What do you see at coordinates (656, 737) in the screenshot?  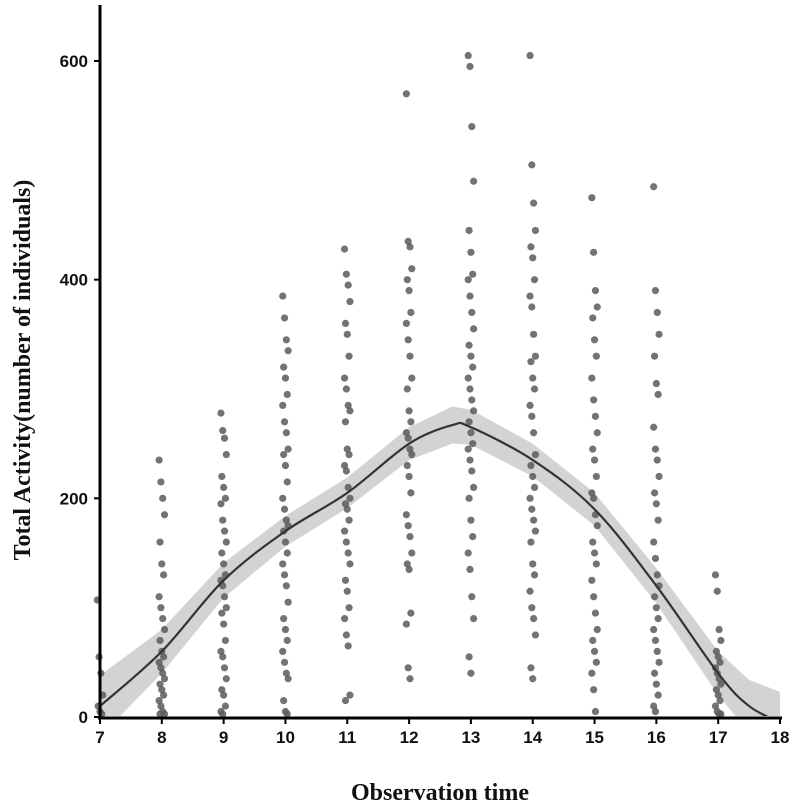 I see `x-tick-label: 16` at bounding box center [656, 737].